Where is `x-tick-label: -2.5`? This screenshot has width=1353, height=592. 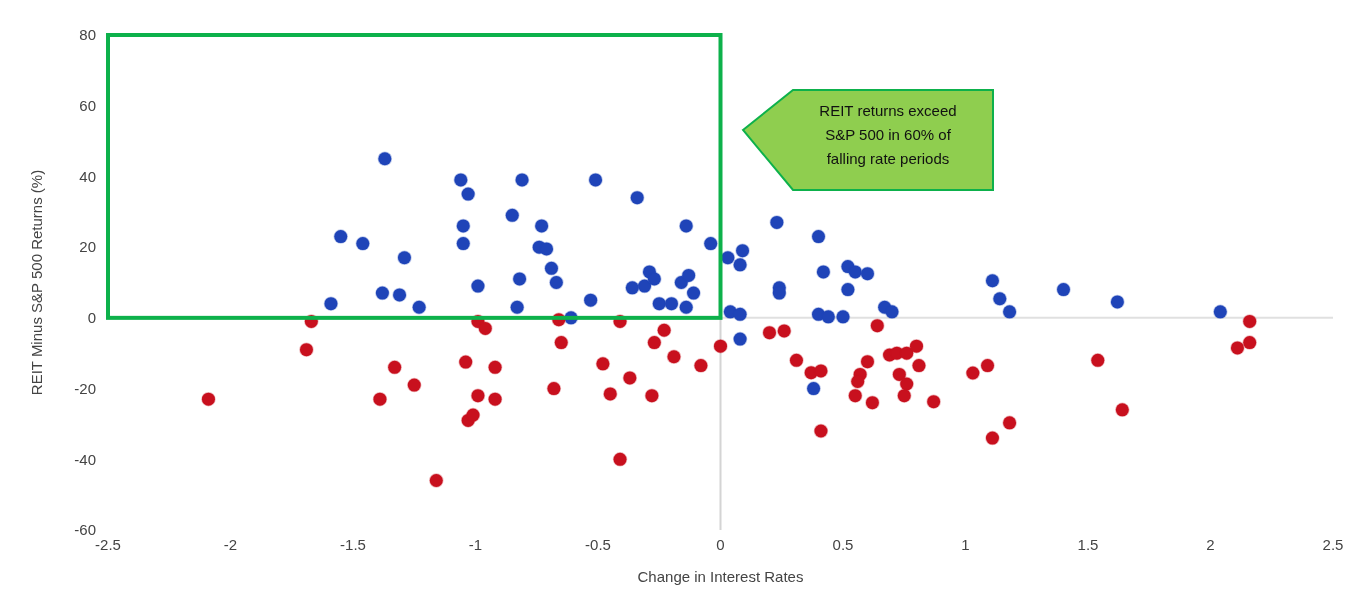 x-tick-label: -2.5 is located at coordinates (108, 544).